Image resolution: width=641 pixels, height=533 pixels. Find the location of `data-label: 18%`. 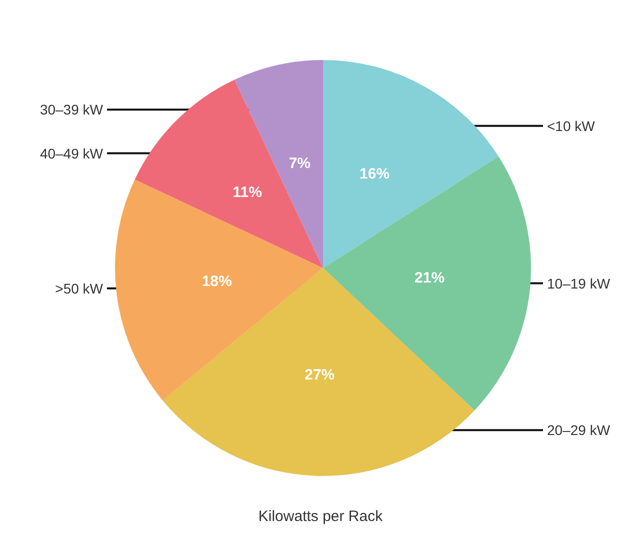

data-label: 18% is located at coordinates (217, 281).